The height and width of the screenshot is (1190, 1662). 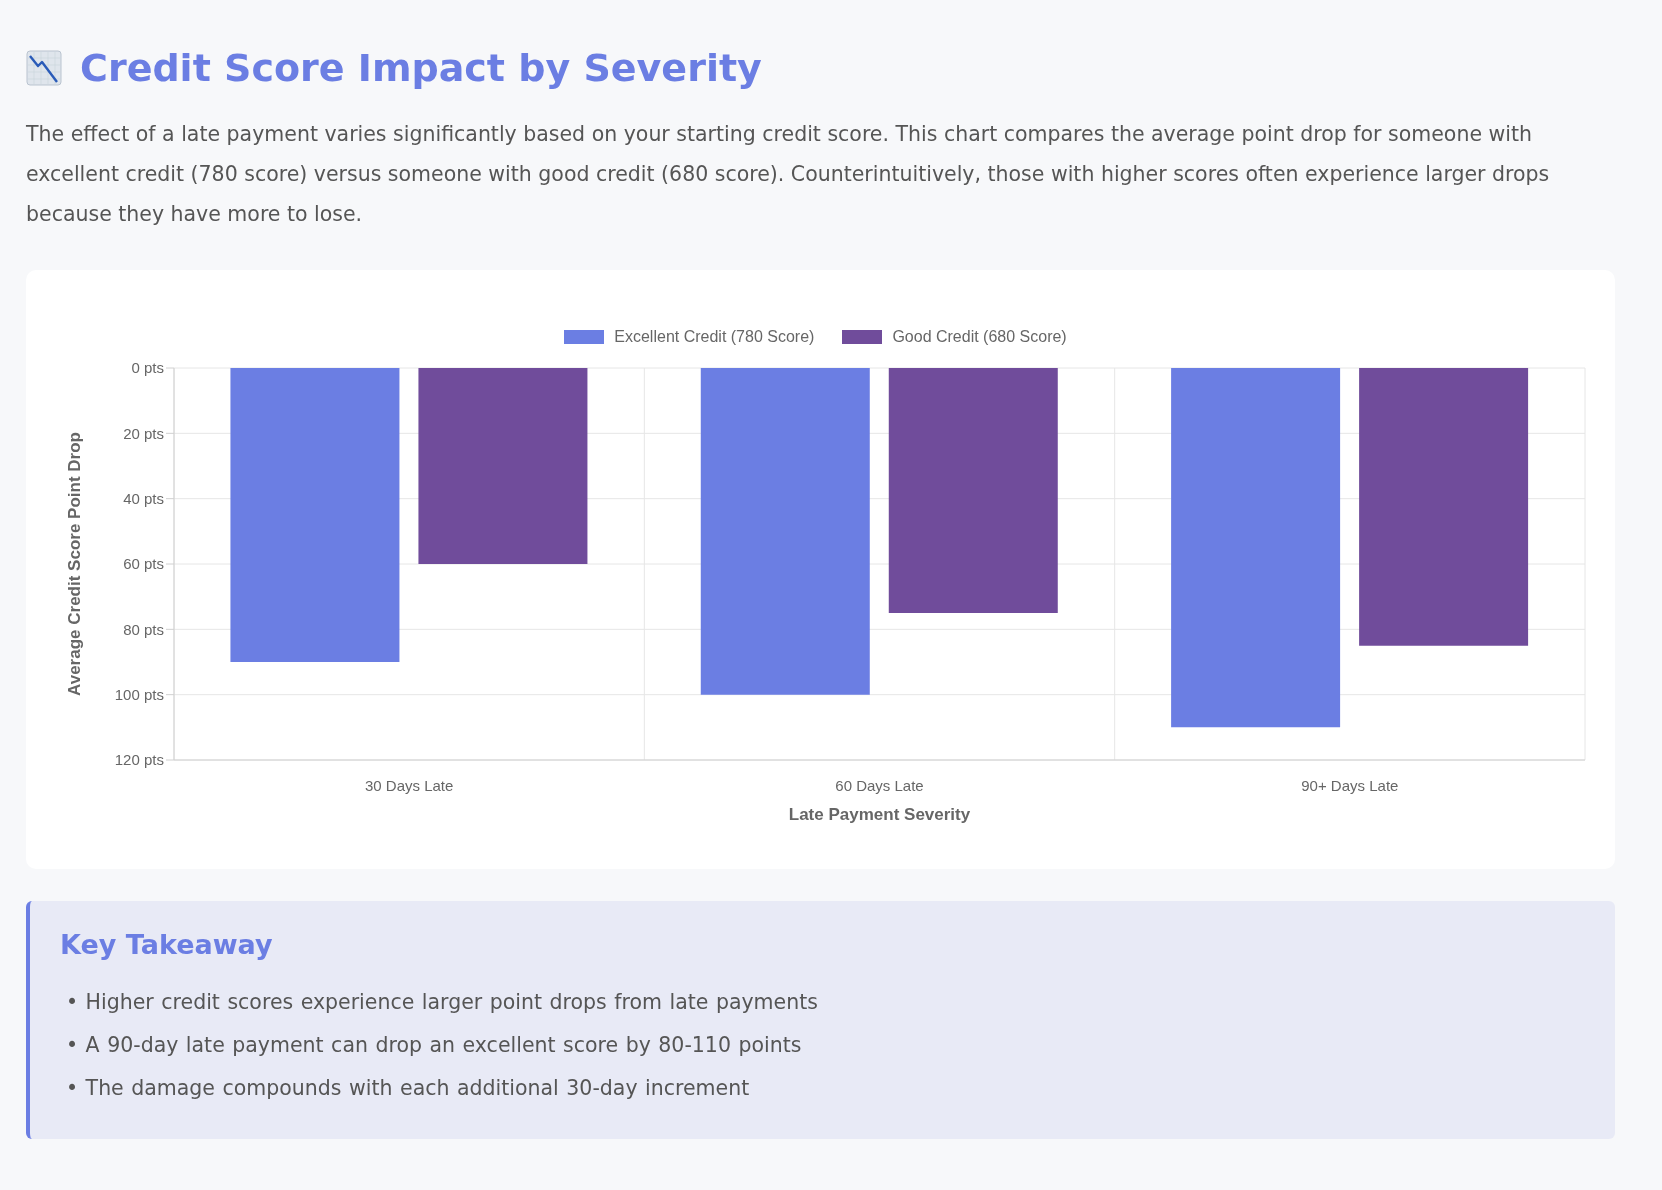 I want to click on chart-title: Credit Score Impact by Severity, so click(x=421, y=68).